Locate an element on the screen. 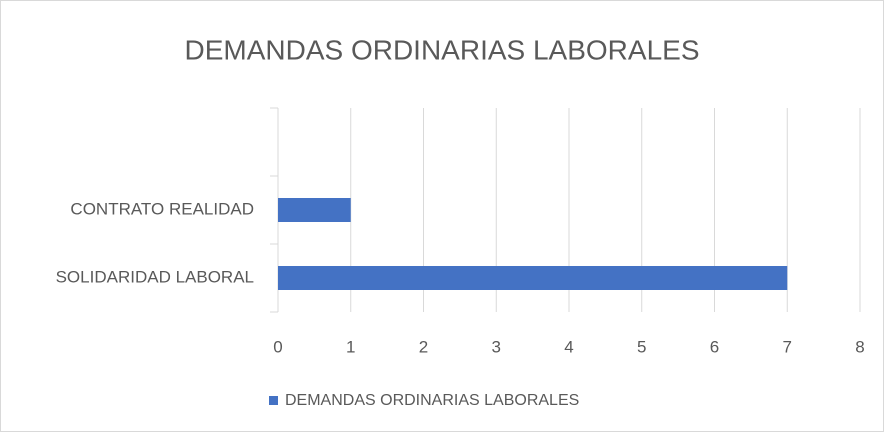 This screenshot has width=885, height=432. x-tick-label: 2 is located at coordinates (423, 346).